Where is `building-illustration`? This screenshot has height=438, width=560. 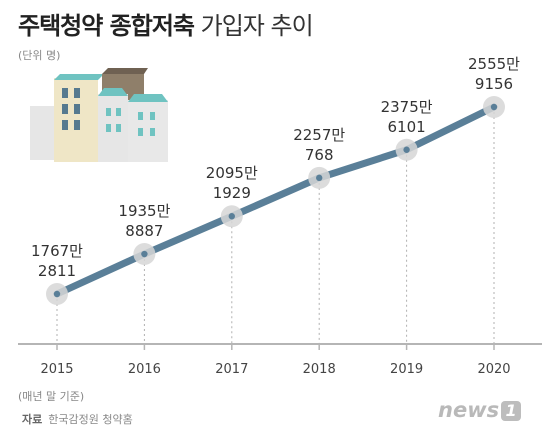
building-illustration is located at coordinates (99, 115).